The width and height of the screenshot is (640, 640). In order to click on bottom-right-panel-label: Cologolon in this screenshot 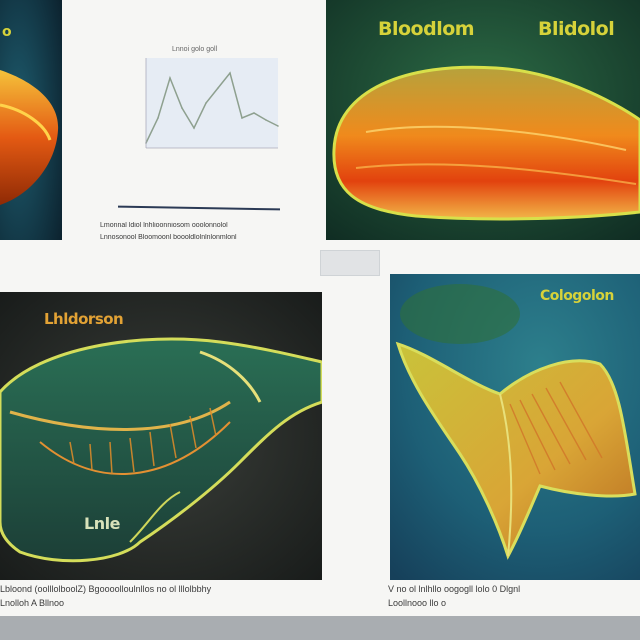, I will do `click(577, 296)`.